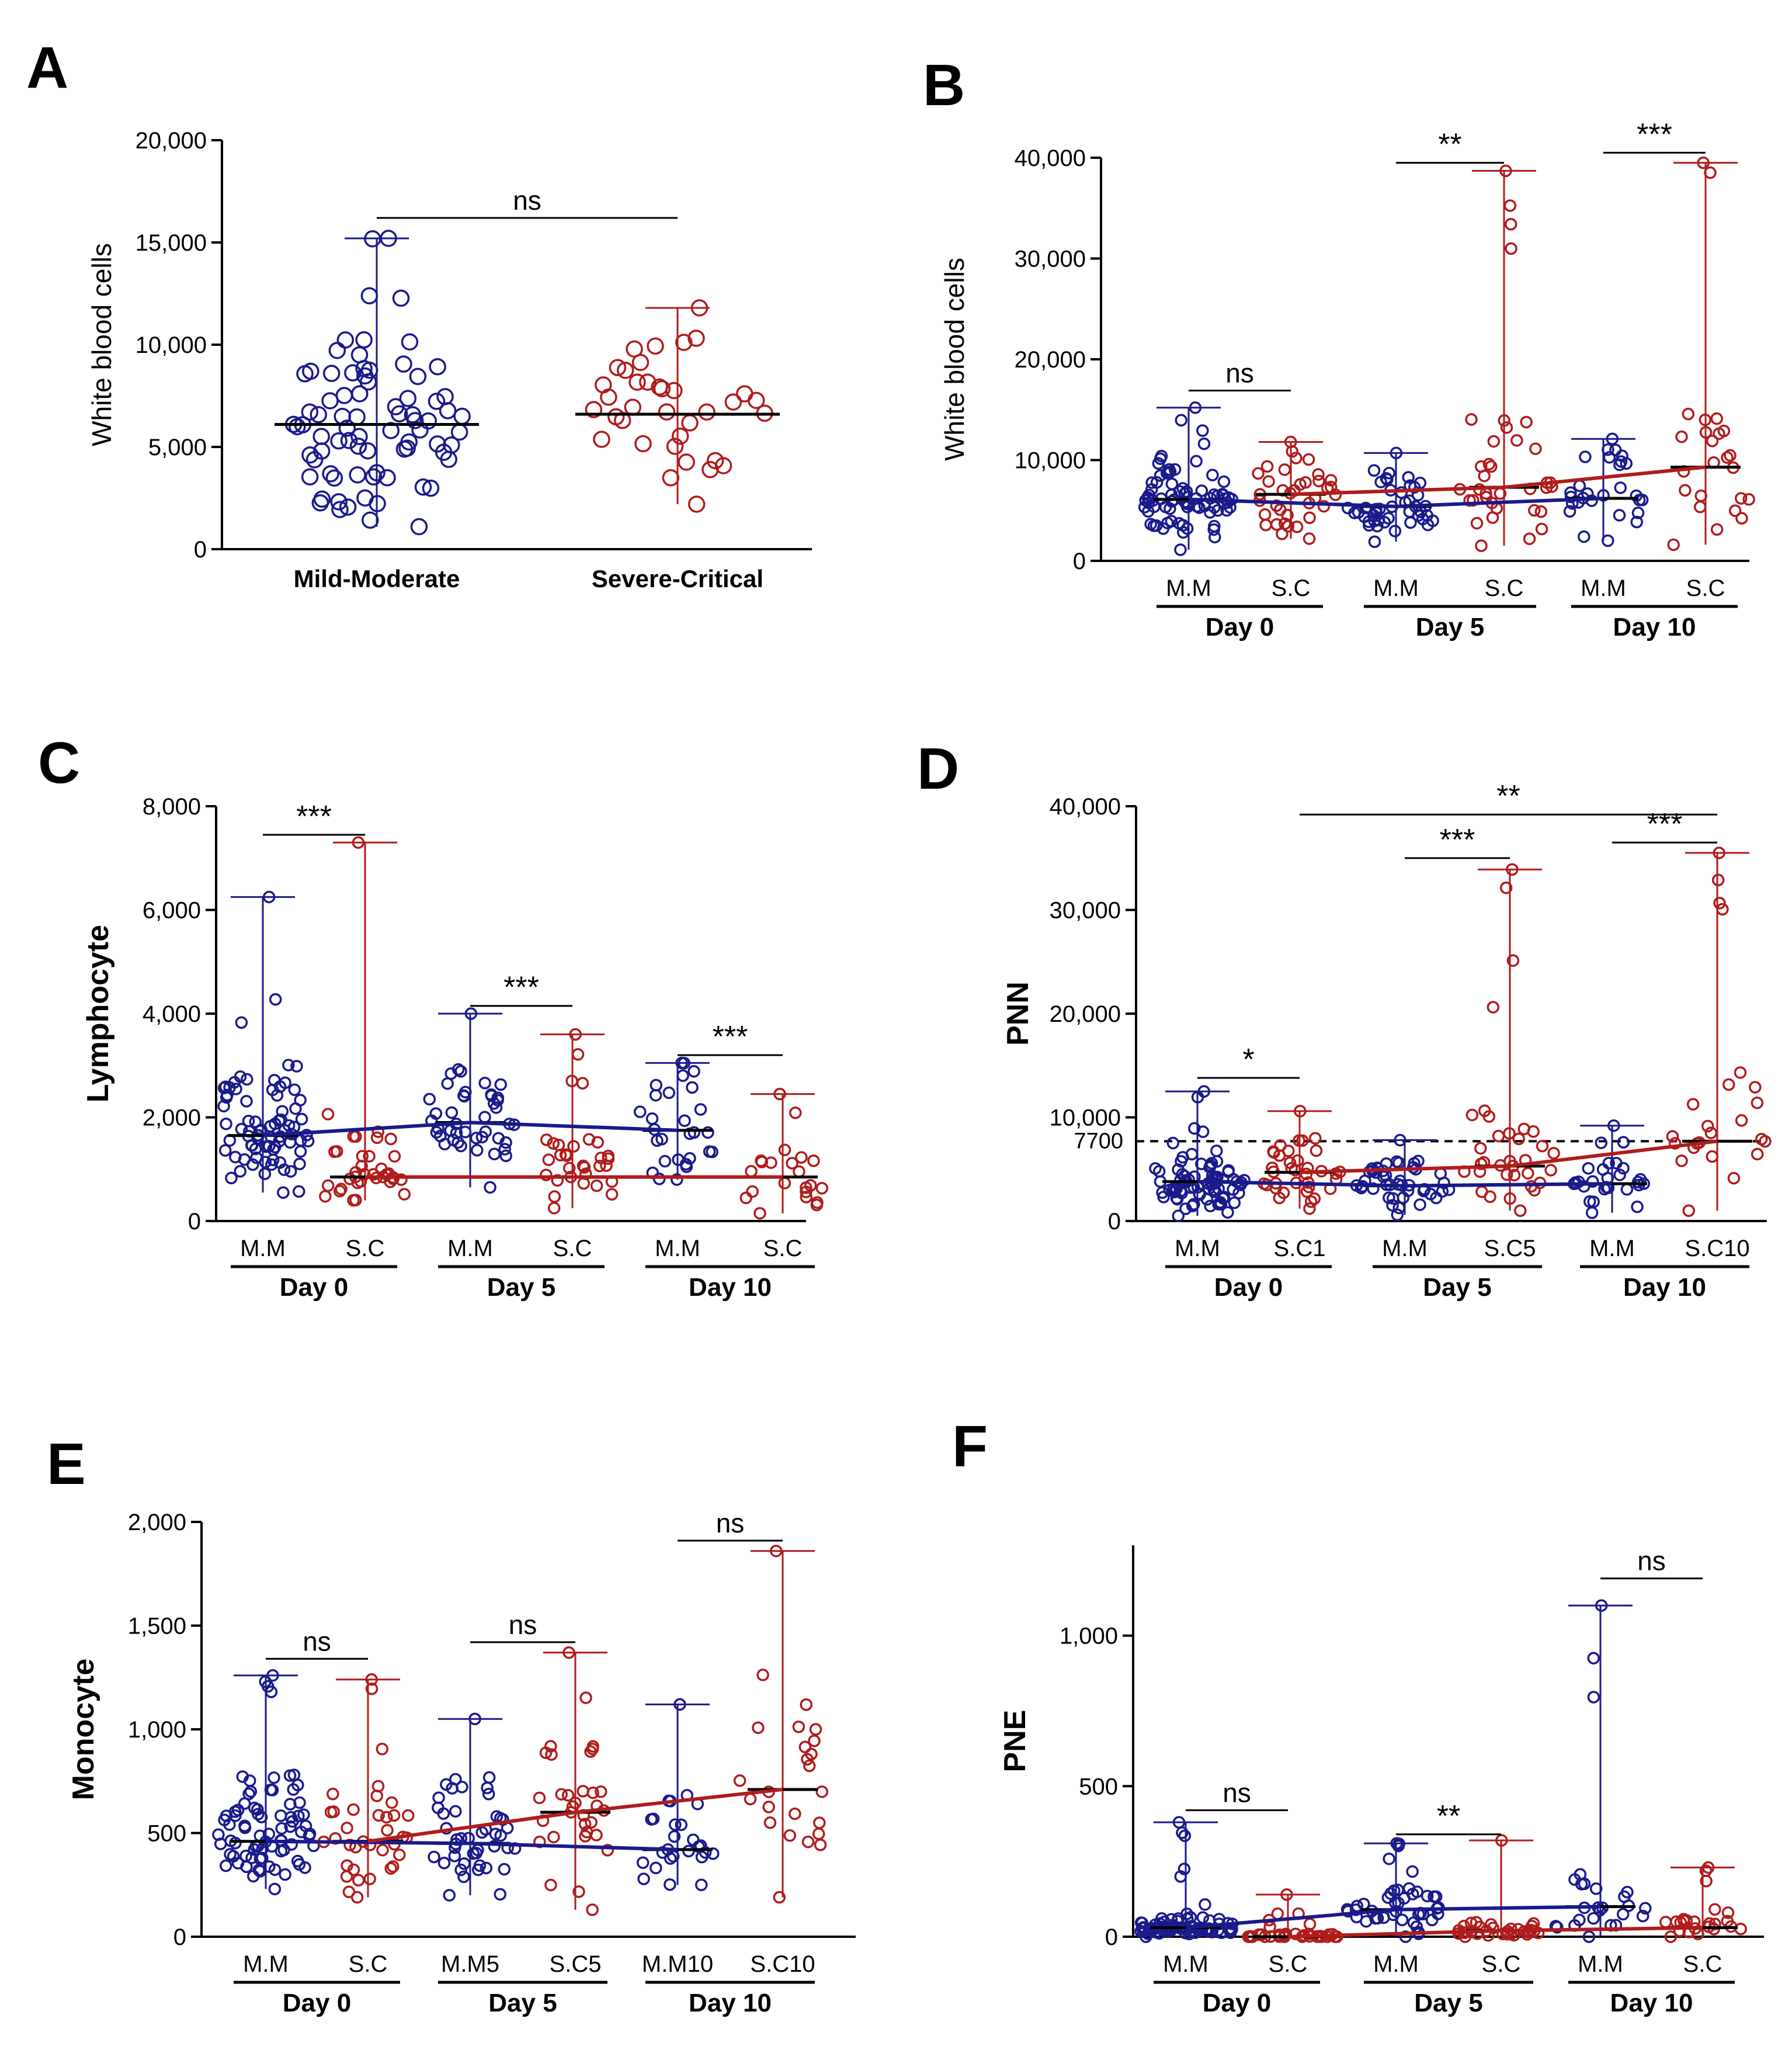  I want to click on day-label: Day 5, so click(1457, 1287).